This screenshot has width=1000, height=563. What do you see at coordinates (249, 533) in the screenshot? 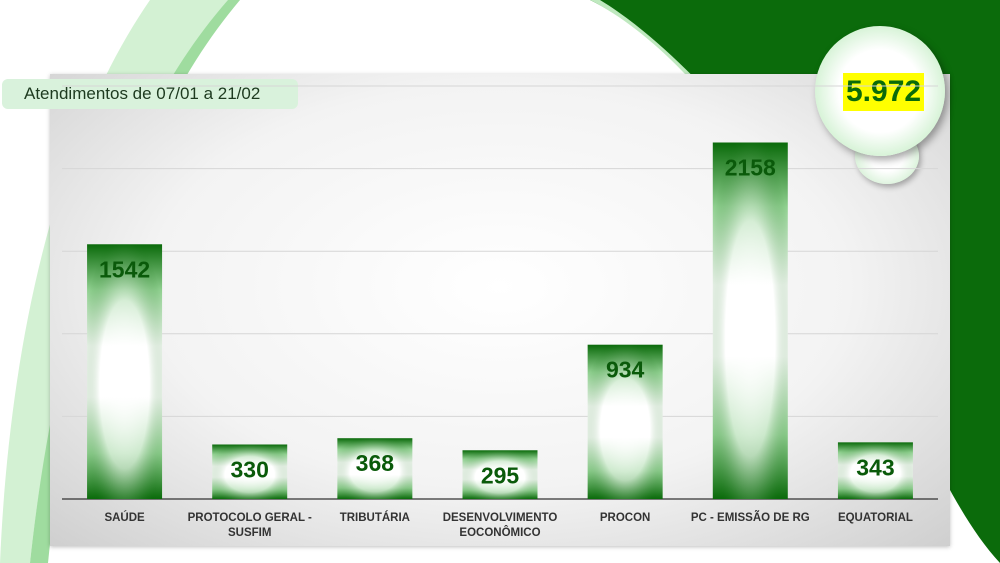
I see `category-label: SUSFIM` at bounding box center [249, 533].